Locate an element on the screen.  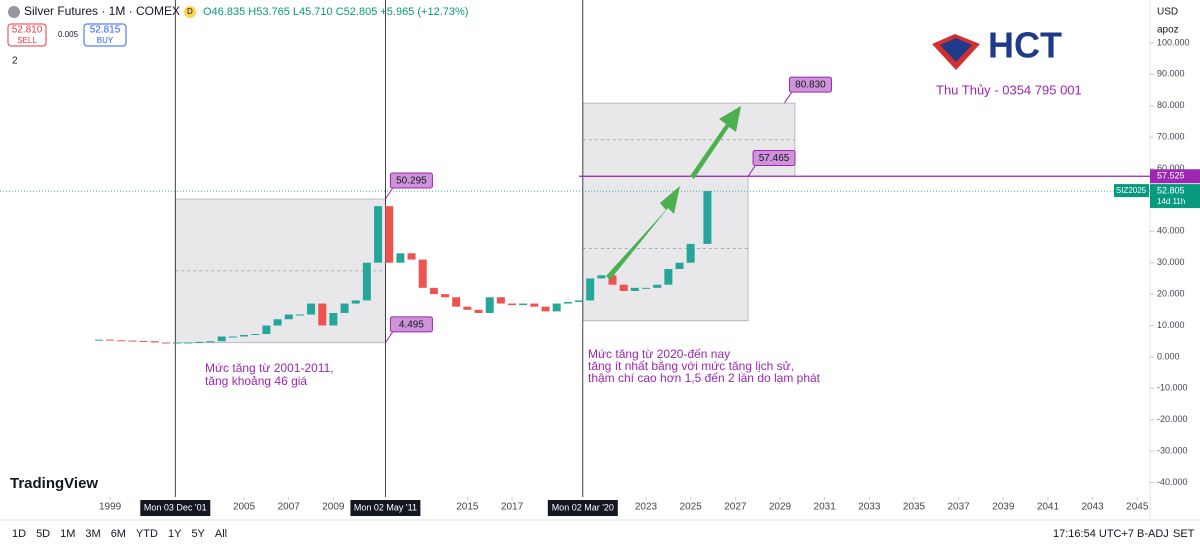
currency: USD is located at coordinates (1167, 12).